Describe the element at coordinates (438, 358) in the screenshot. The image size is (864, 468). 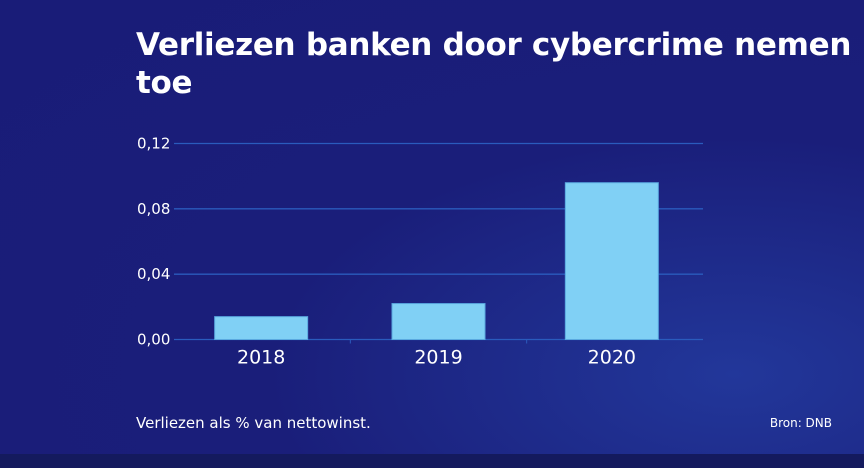
I see `x-tick-label: 2019` at that location.